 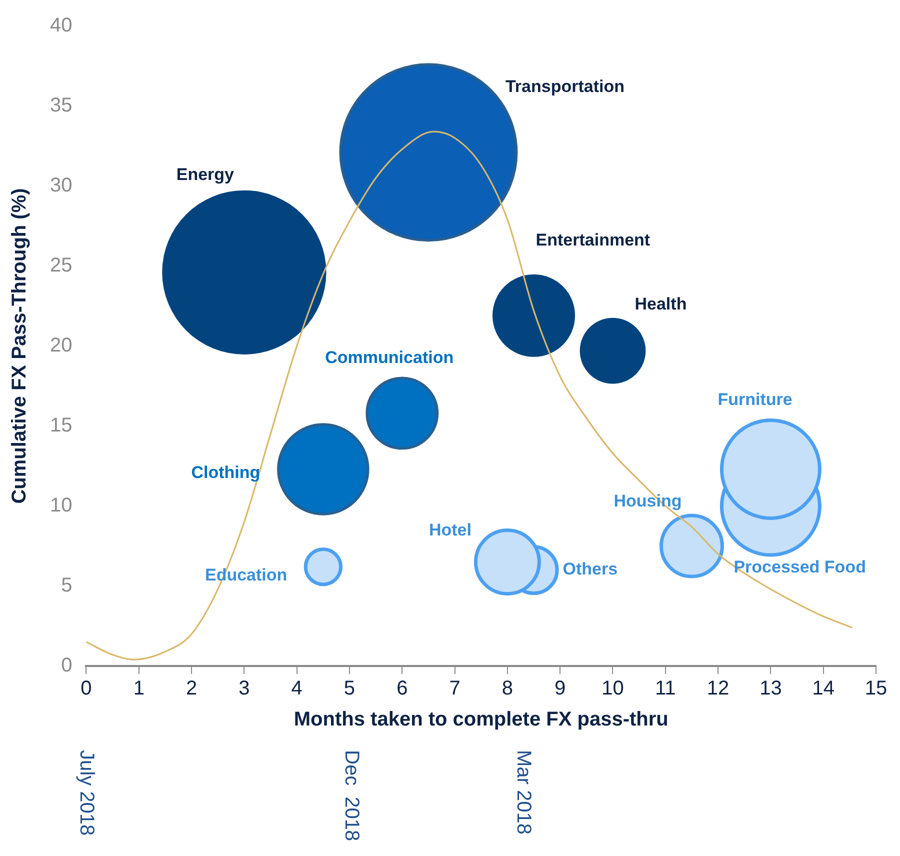 What do you see at coordinates (590, 569) in the screenshot?
I see `series-label: Others` at bounding box center [590, 569].